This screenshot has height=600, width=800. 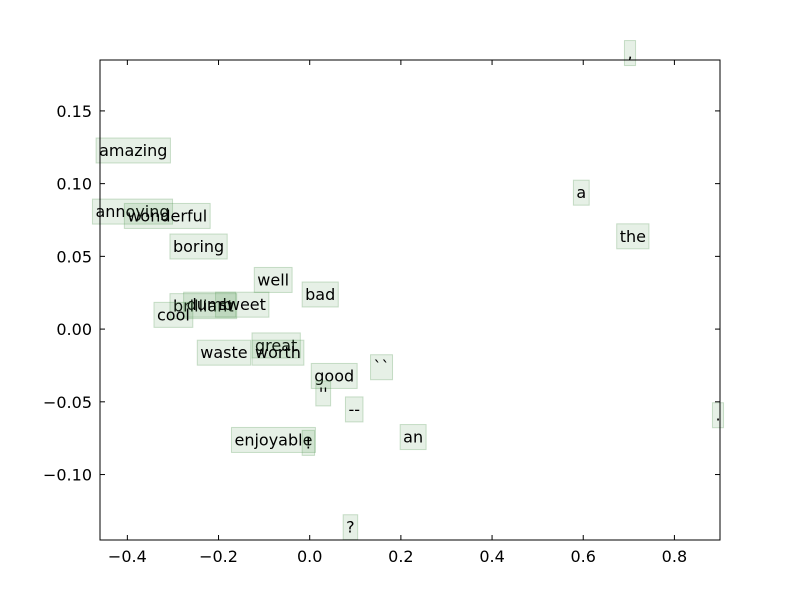 I want to click on word-point: ?, so click(x=350, y=527).